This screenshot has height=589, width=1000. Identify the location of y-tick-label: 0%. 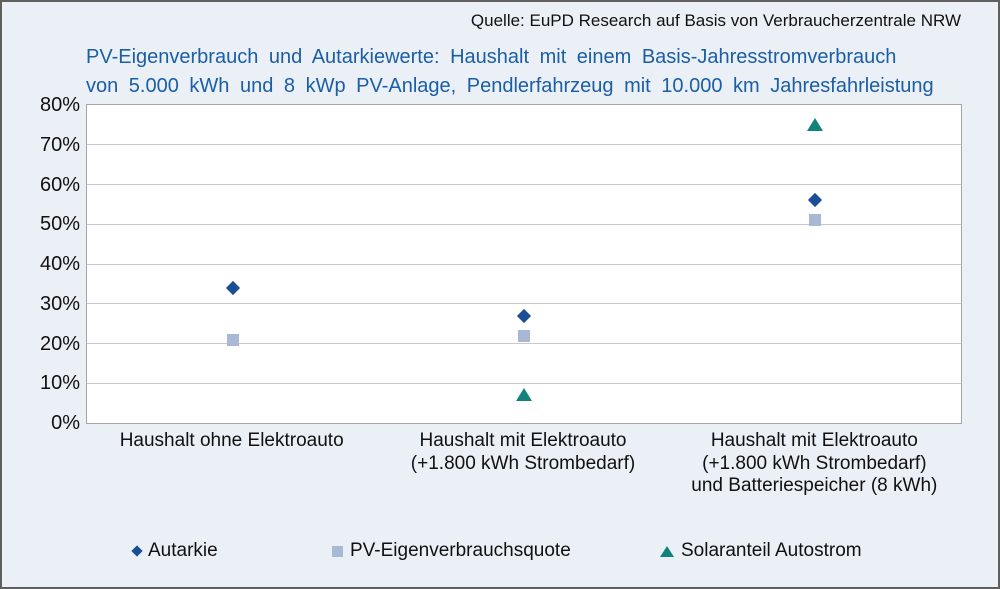
(65, 423).